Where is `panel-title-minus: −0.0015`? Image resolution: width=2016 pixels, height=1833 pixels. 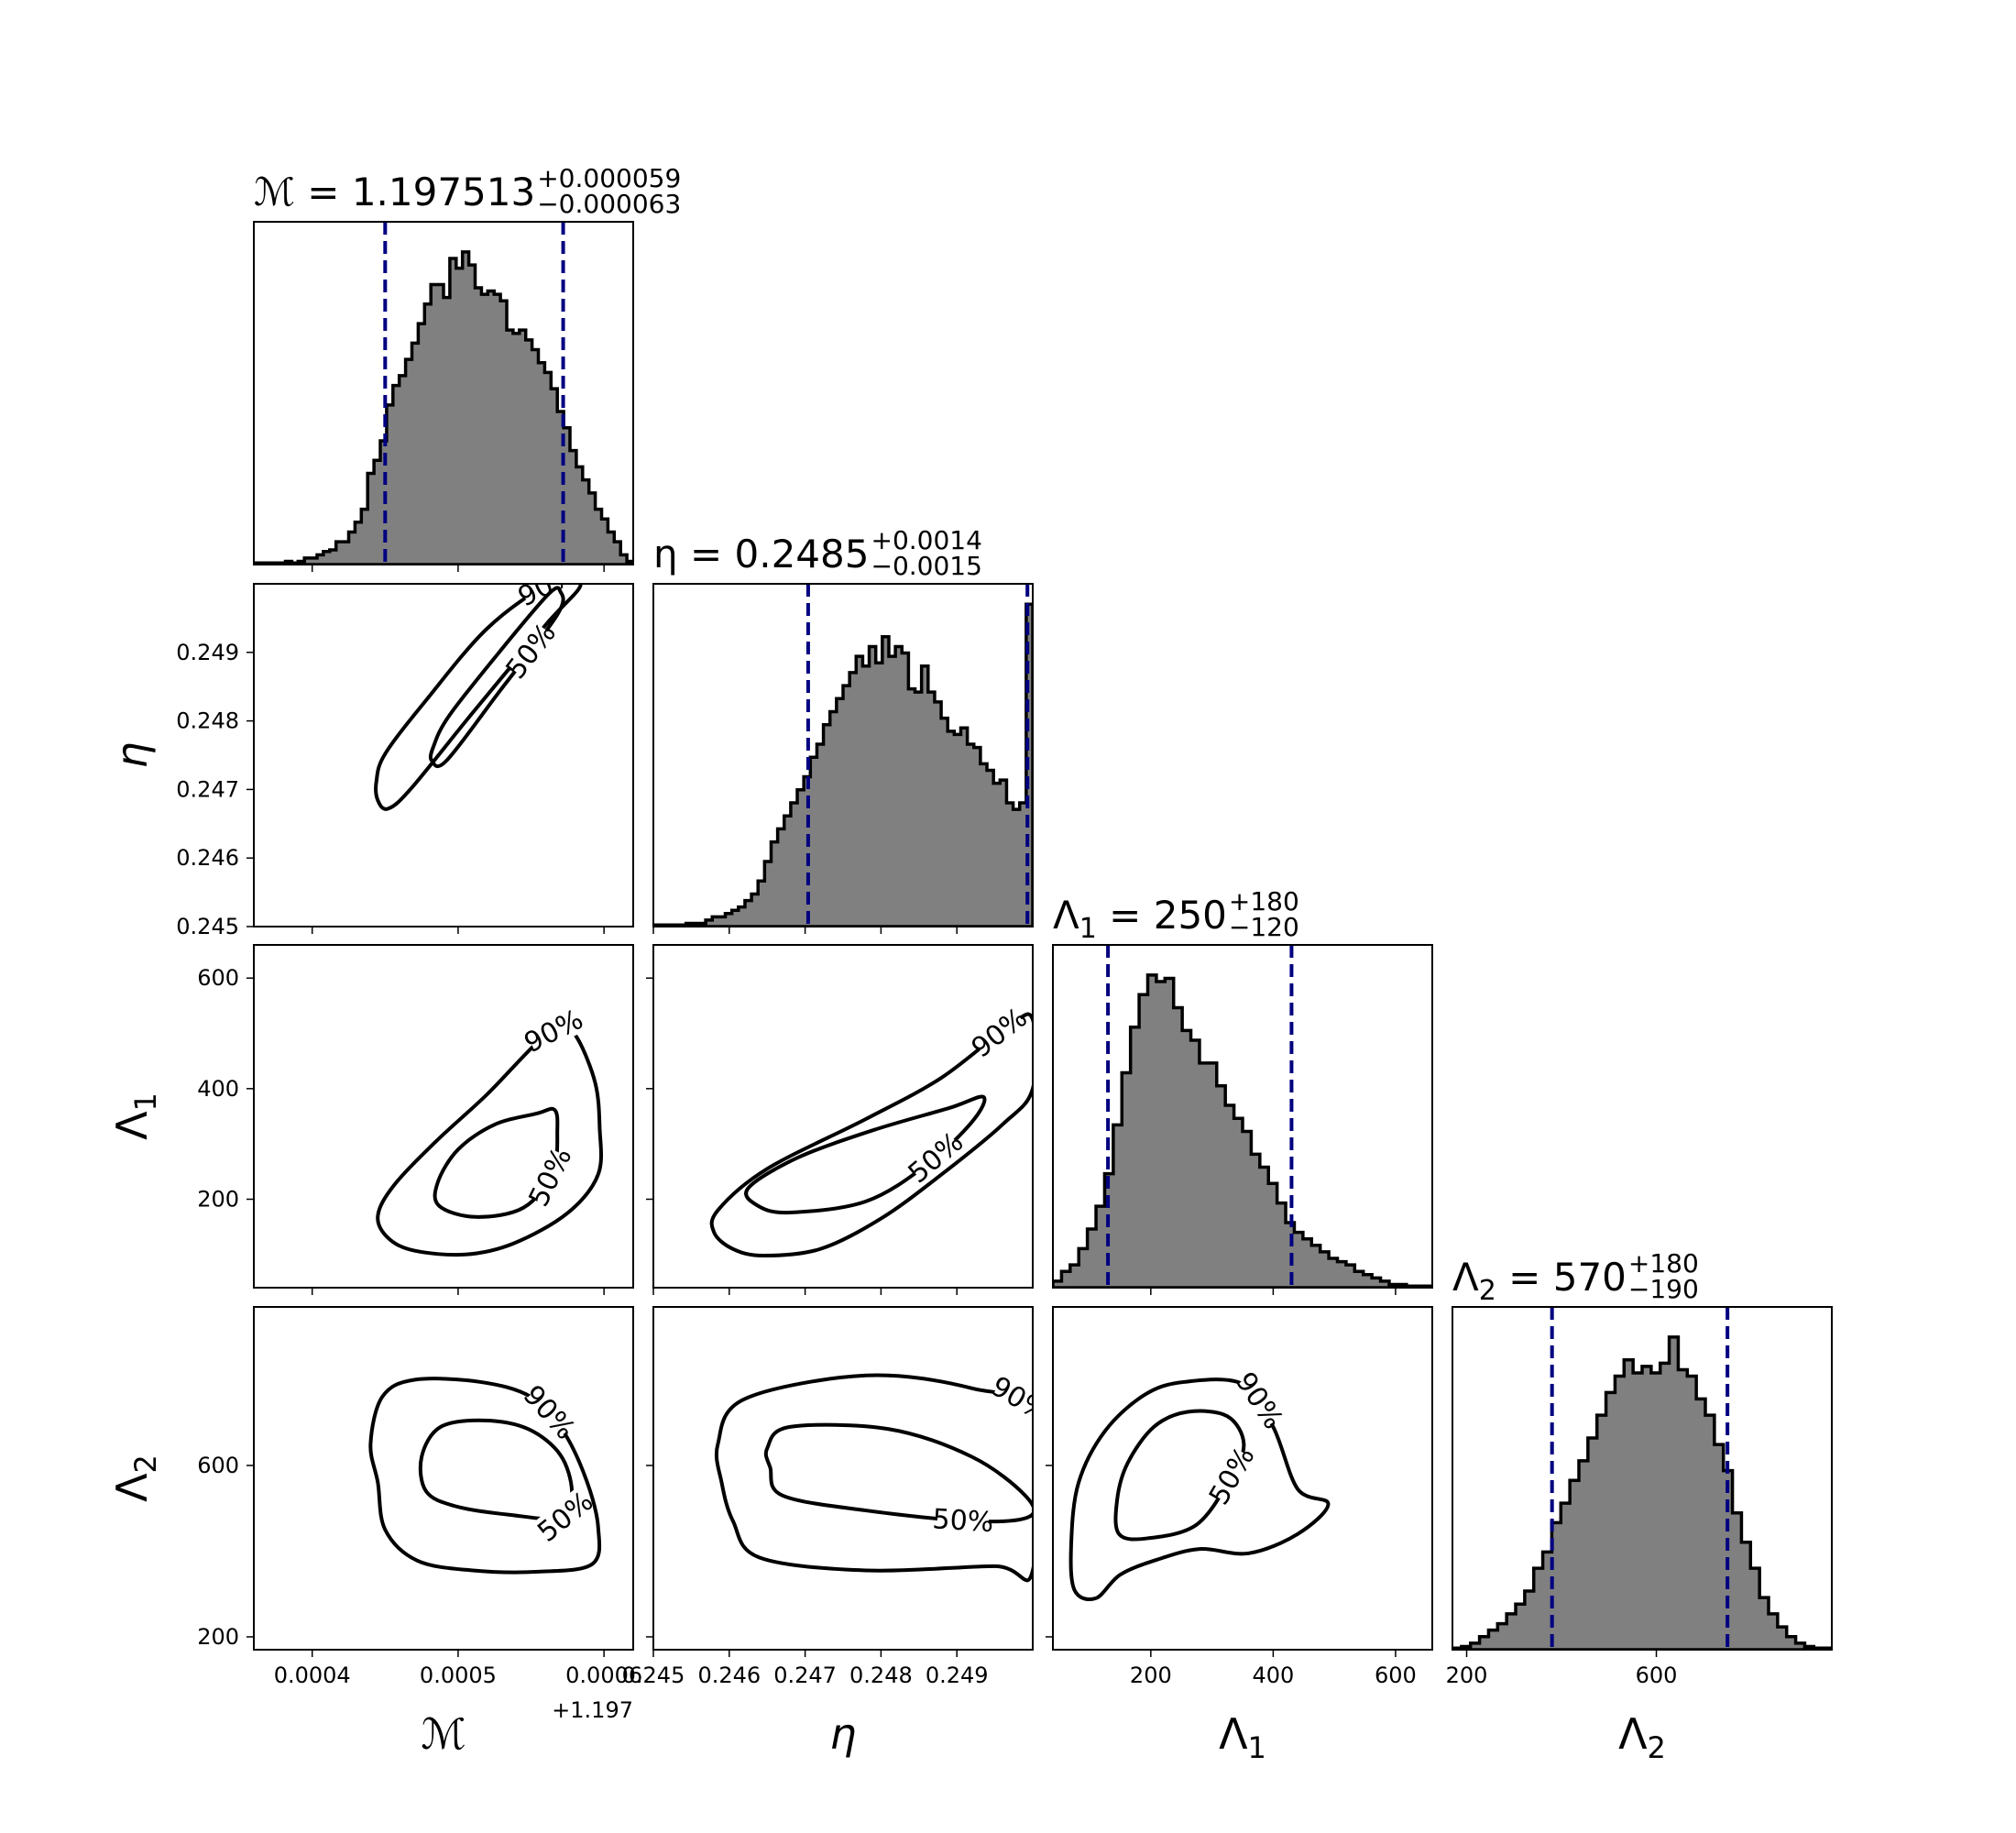
panel-title-minus: −0.0015 is located at coordinates (926, 566).